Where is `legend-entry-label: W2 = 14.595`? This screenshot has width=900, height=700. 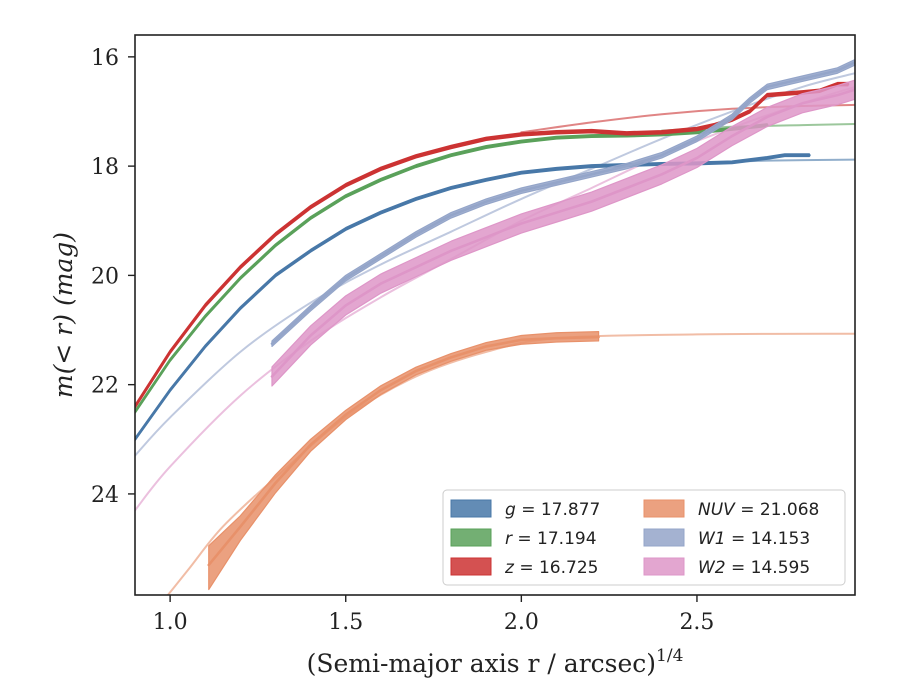
legend-entry-label: W2 = 14.595 is located at coordinates (754, 568).